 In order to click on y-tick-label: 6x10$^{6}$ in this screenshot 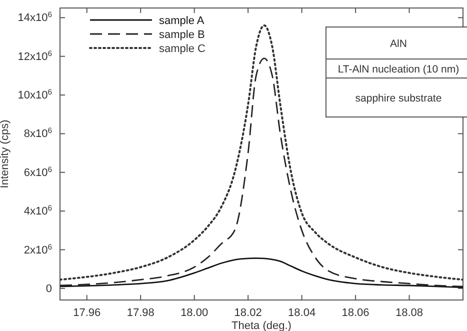, I will do `click(38, 171)`.